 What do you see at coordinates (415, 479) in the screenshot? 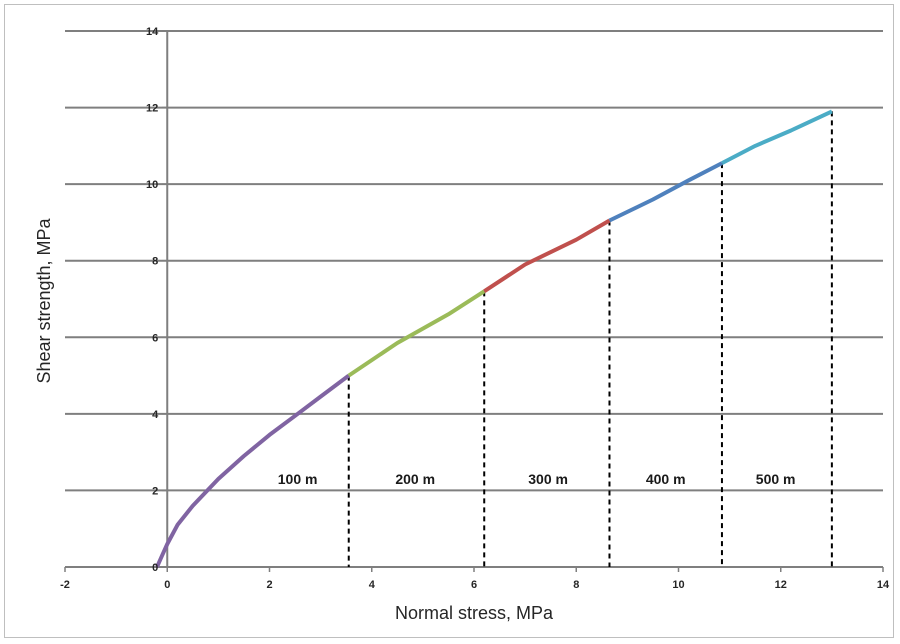
I see `zone-label: 200 m` at bounding box center [415, 479].